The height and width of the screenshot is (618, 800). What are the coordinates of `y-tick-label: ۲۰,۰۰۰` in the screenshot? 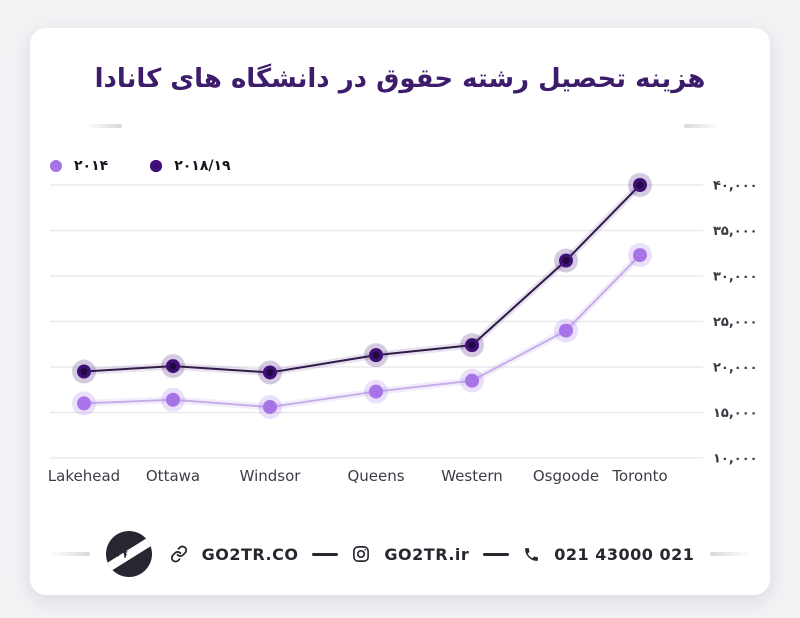 It's located at (735, 368).